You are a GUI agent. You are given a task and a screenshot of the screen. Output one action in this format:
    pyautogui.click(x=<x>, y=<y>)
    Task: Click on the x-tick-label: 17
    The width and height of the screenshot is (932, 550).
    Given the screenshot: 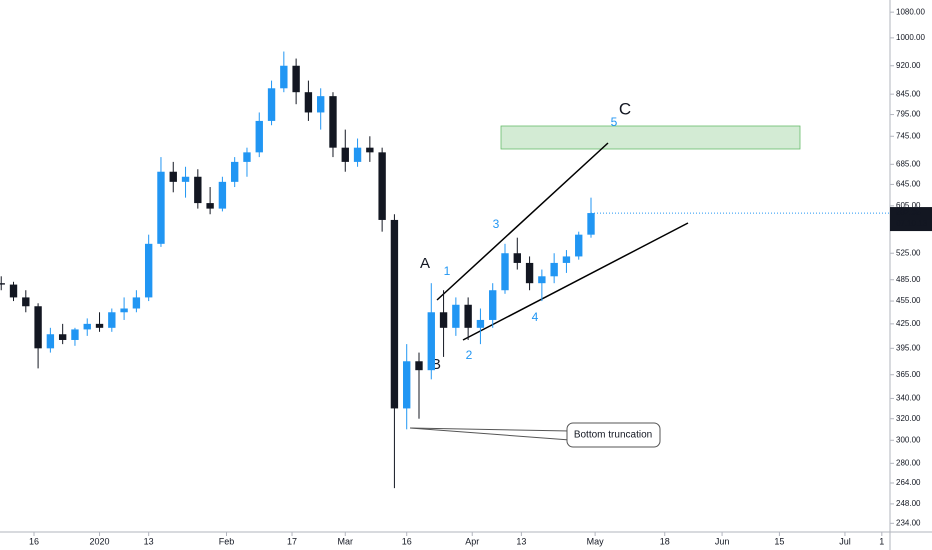 What is the action you would take?
    pyautogui.click(x=292, y=541)
    